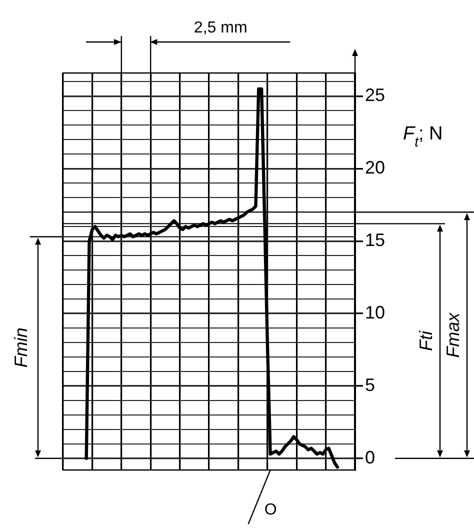  Describe the element at coordinates (370, 384) in the screenshot. I see `y-tick-label: 5` at that location.